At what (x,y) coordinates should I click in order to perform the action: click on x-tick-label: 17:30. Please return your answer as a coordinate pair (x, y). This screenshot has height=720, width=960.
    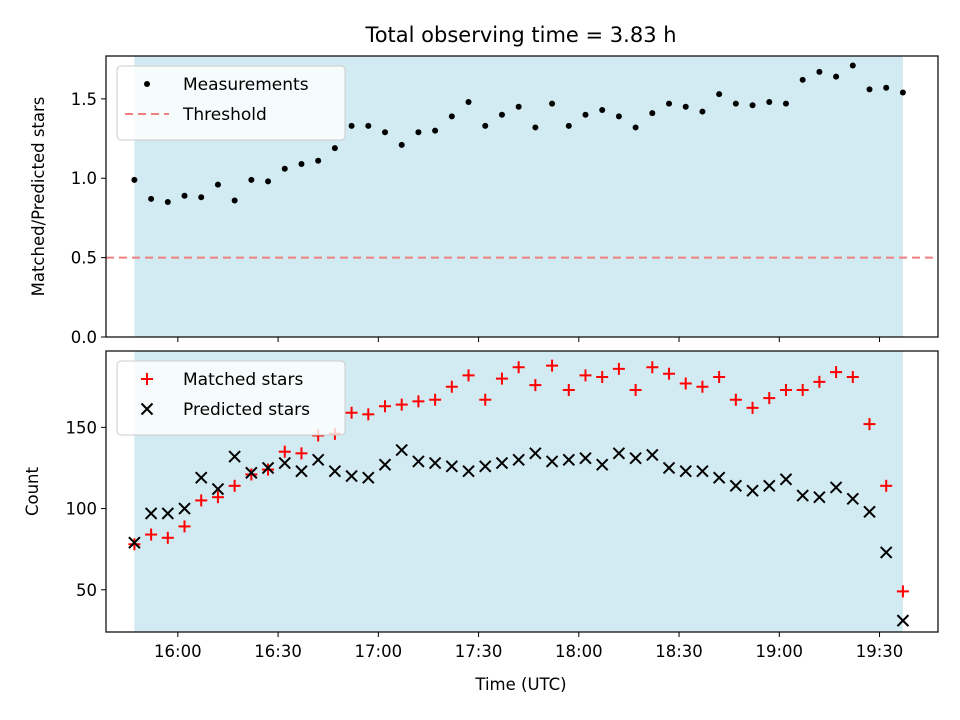
    Looking at the image, I should click on (479, 651).